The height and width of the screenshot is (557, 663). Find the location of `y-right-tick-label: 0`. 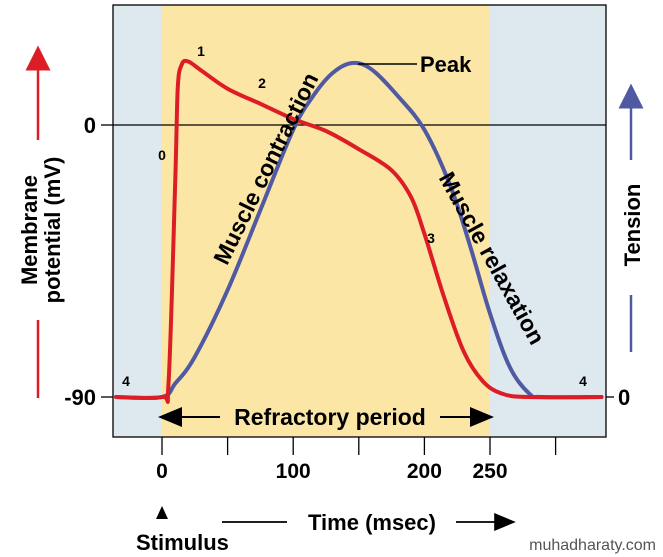

y-right-tick-label: 0 is located at coordinates (624, 397).